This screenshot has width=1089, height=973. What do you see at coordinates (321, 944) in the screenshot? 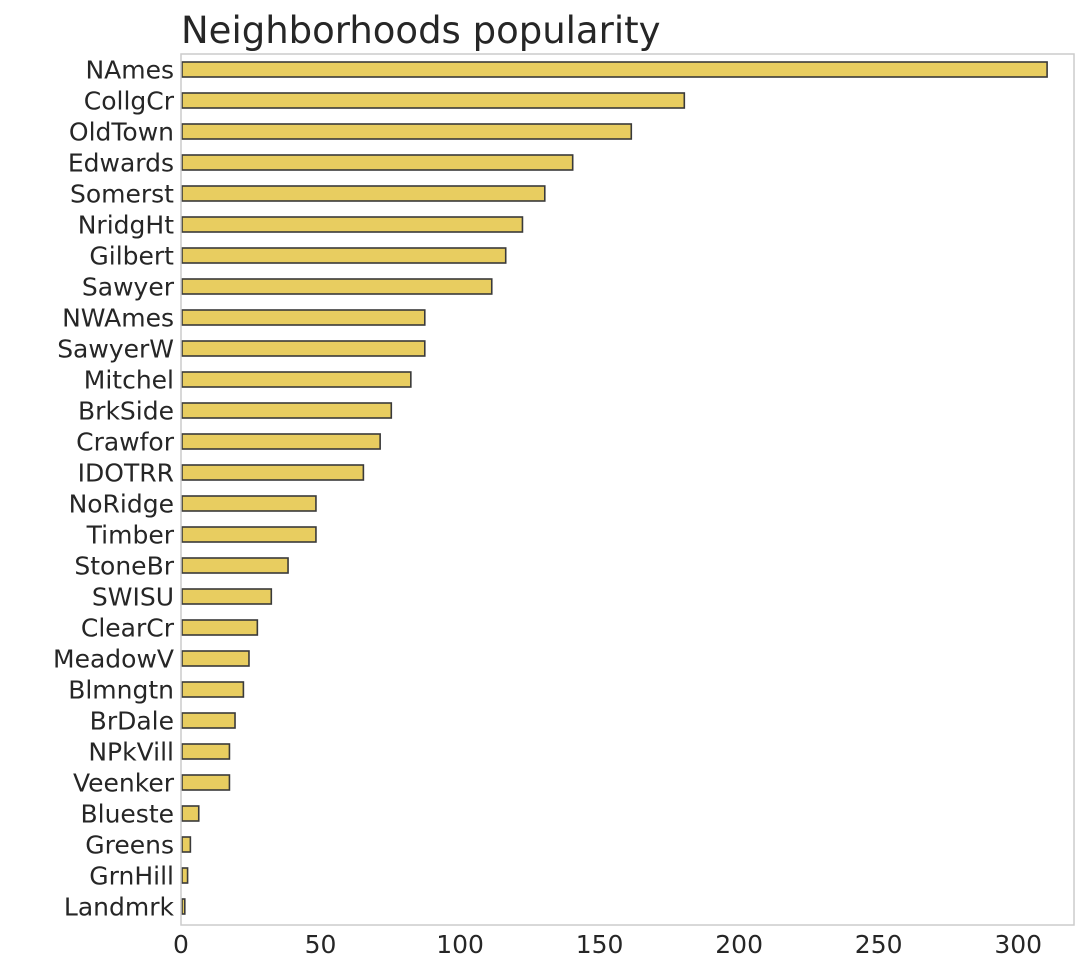
I see `x-tick-label: 50` at bounding box center [321, 944].